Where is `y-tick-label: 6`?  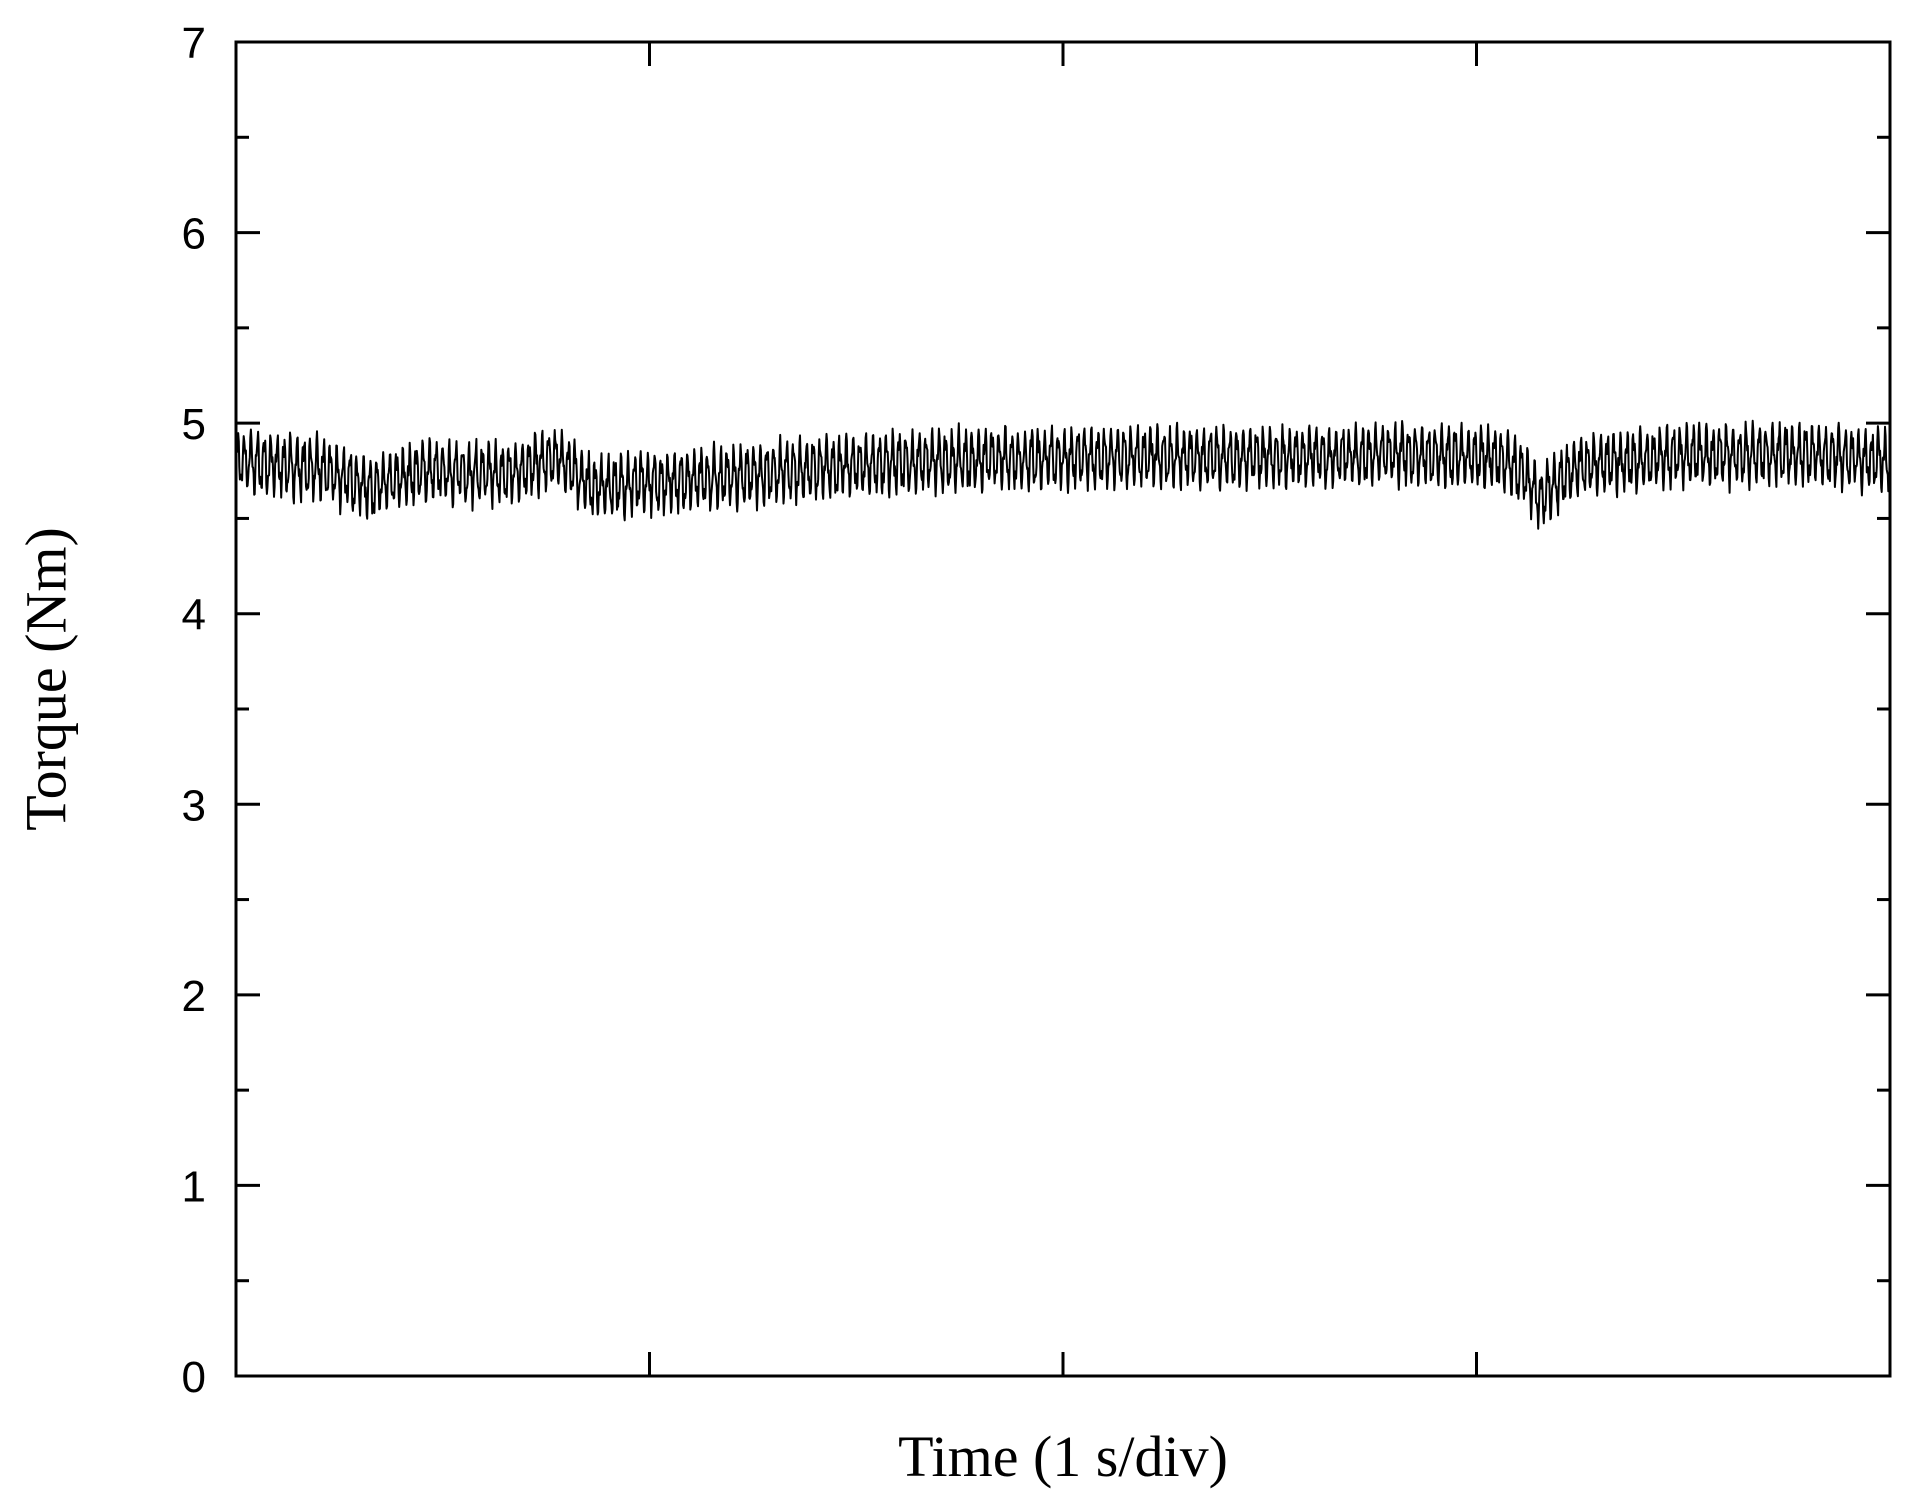
y-tick-label: 6 is located at coordinates (194, 234).